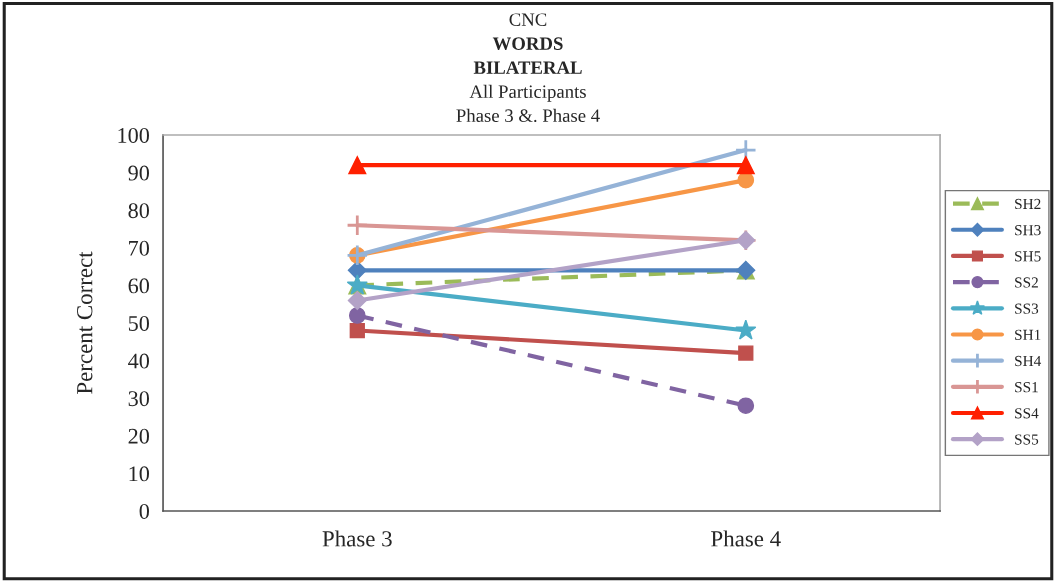 The width and height of the screenshot is (1056, 581). Describe the element at coordinates (138, 361) in the screenshot. I see `y-tick-label: 40` at that location.